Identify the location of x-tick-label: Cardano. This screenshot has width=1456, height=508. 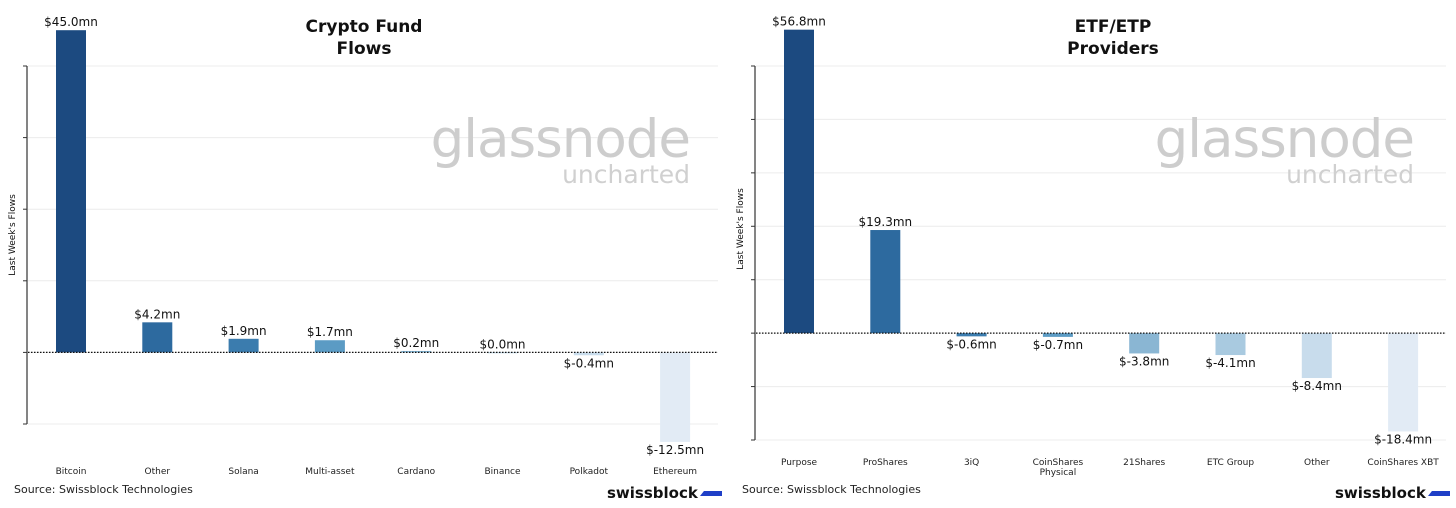
(416, 472).